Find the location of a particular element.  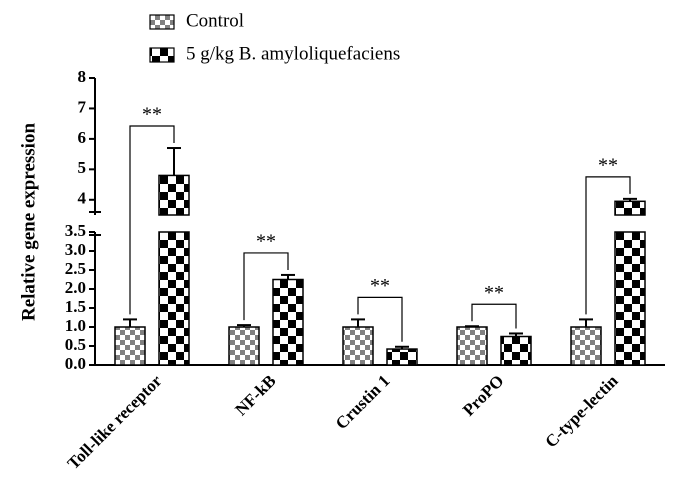

y-tick-label: 2.0 is located at coordinates (75, 287).